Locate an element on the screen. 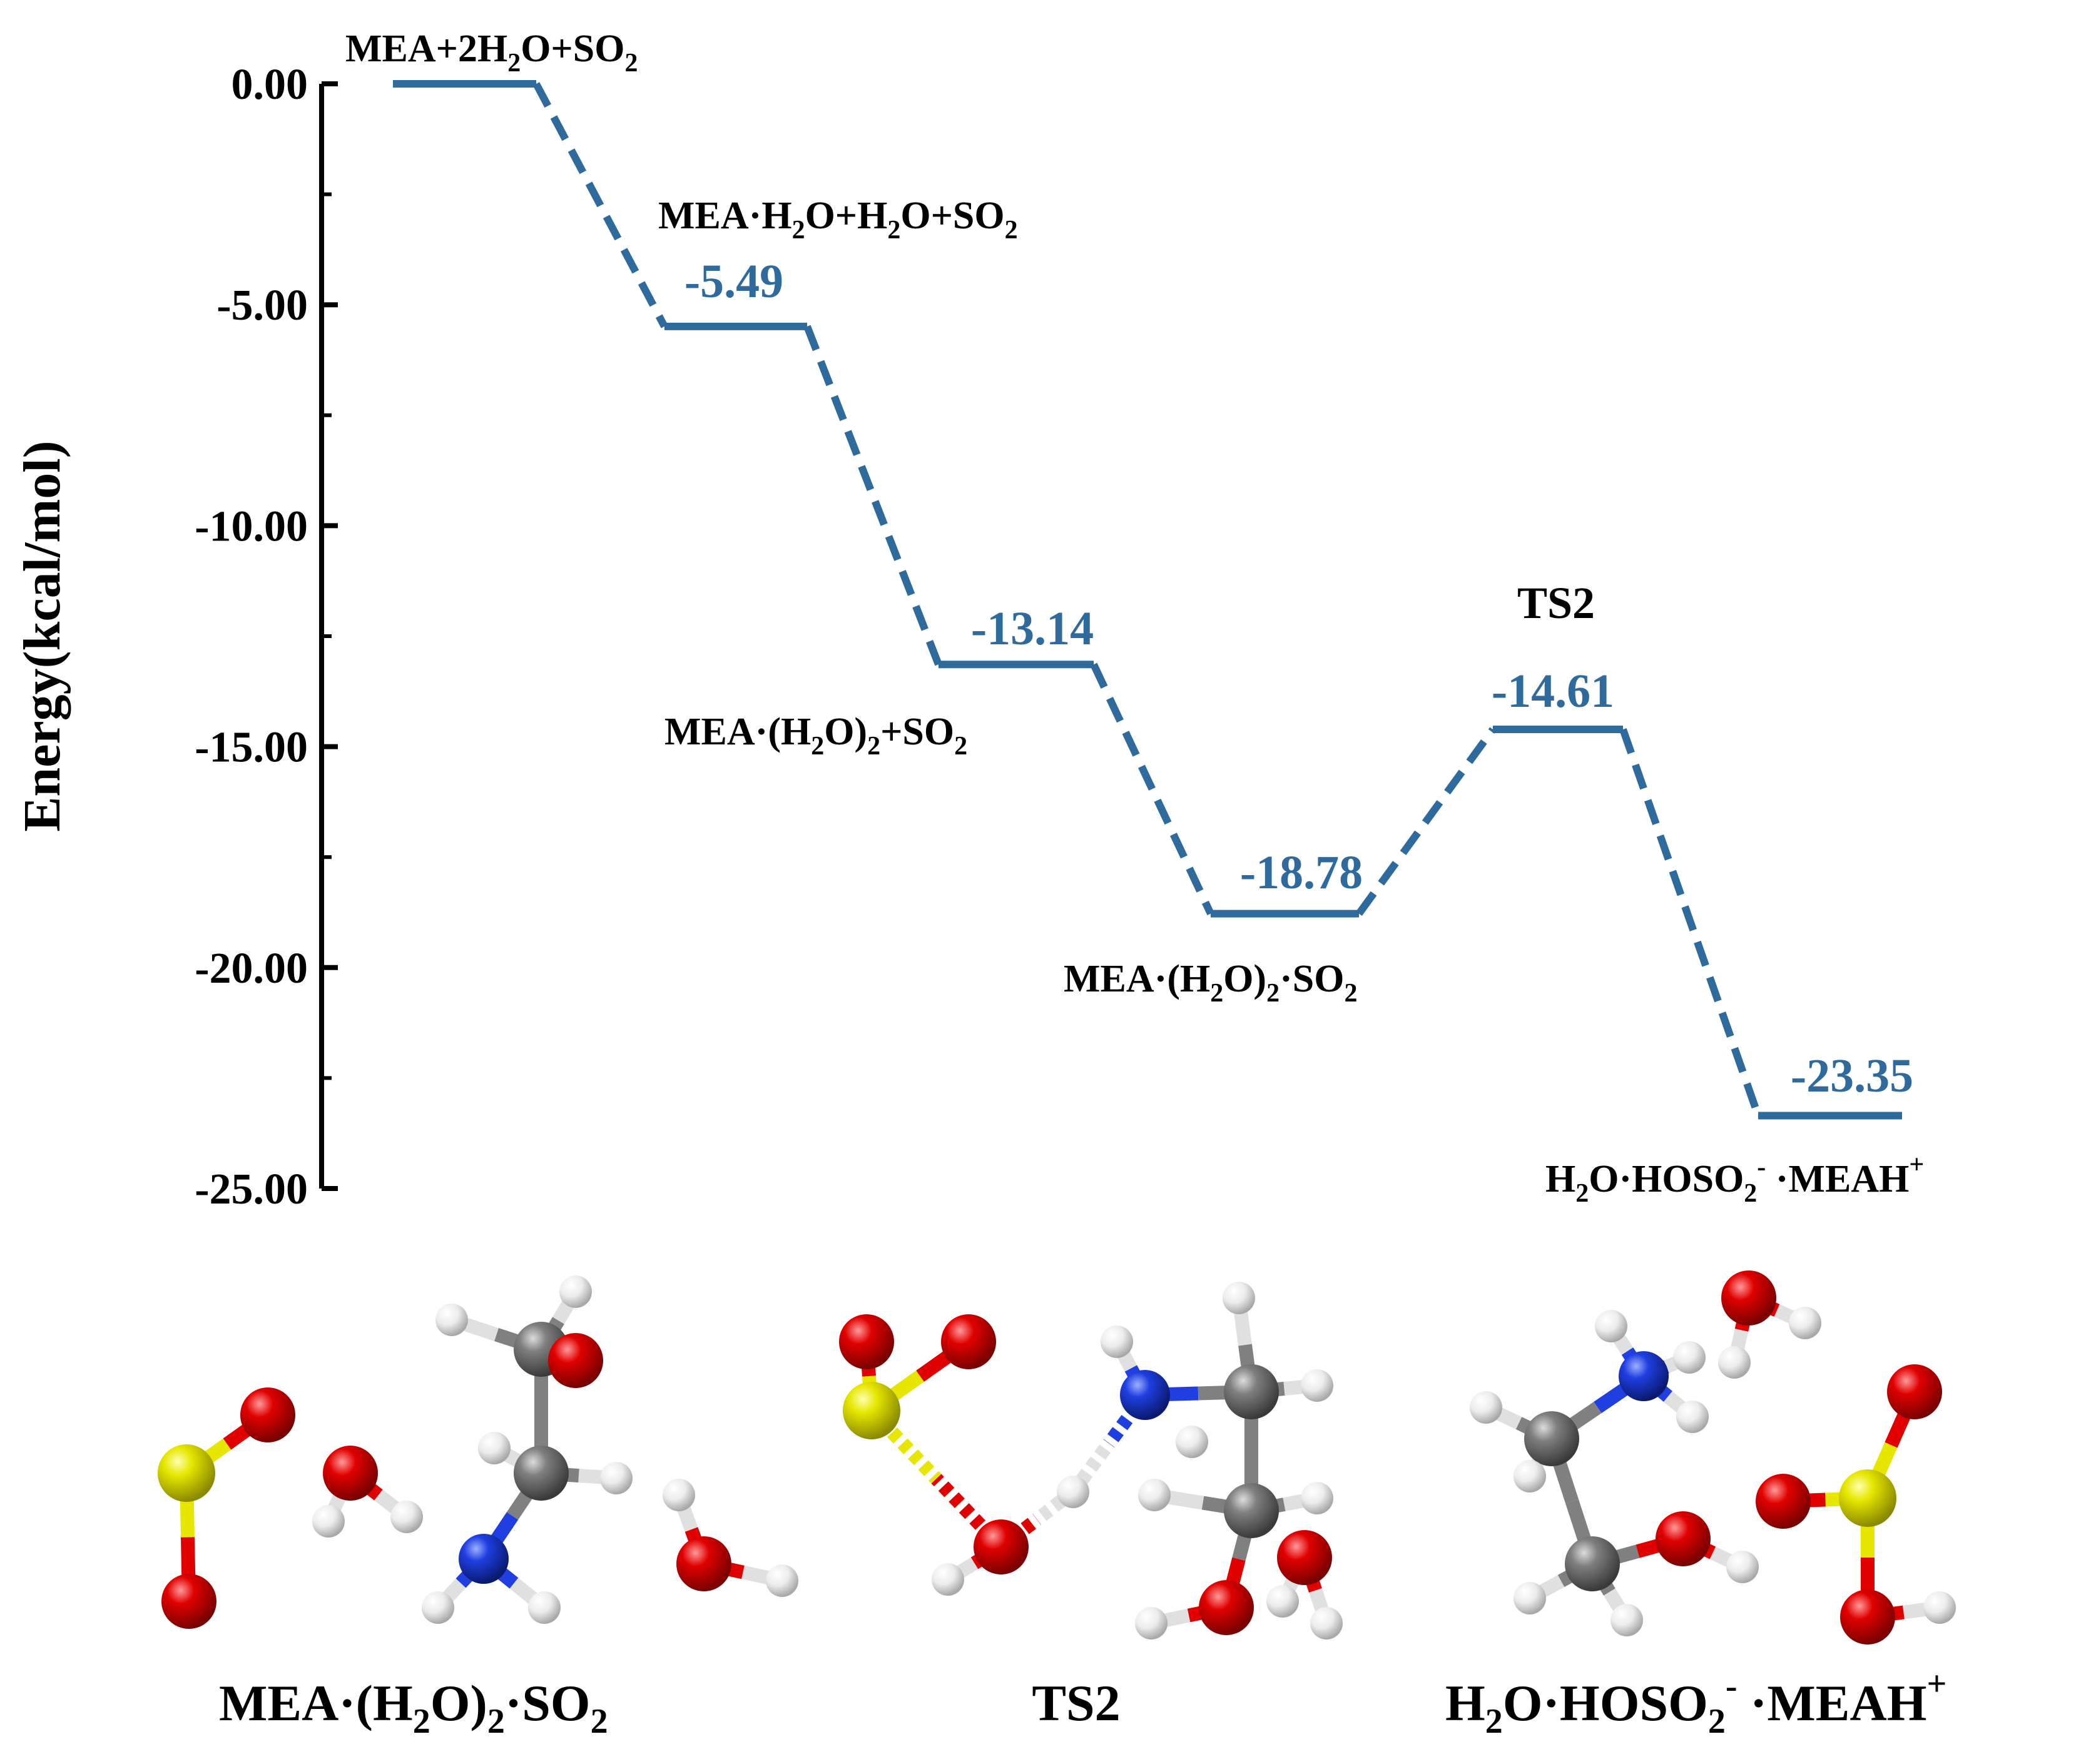 Image resolution: width=2086 pixels, height=1764 pixels. y-axis-label: Energy(kcal/mol) is located at coordinates (42, 635).